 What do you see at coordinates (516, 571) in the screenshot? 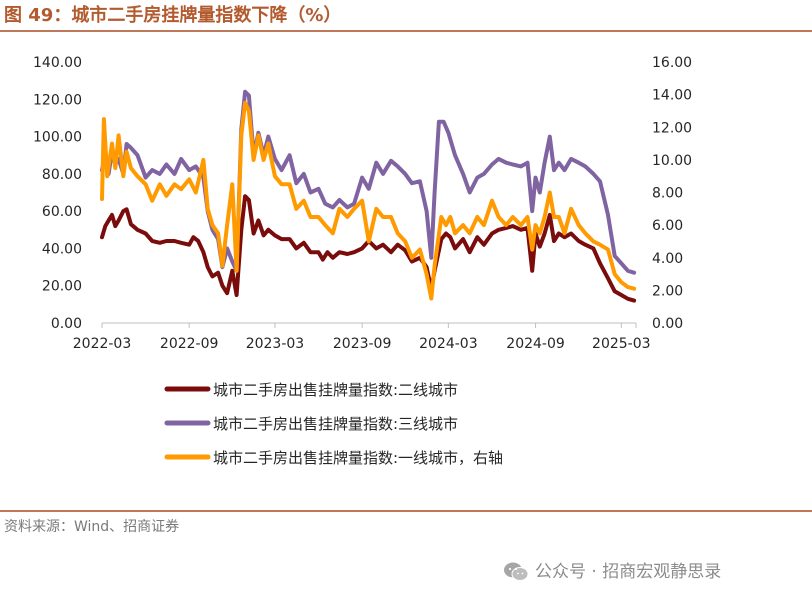
I see `wechat-icon` at bounding box center [516, 571].